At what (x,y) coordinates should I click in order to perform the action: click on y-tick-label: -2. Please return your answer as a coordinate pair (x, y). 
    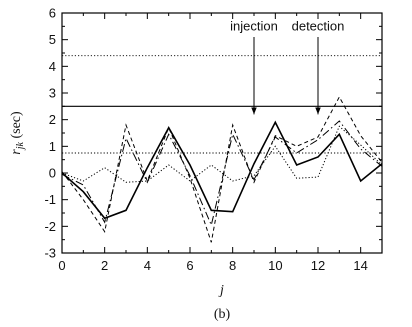
    Looking at the image, I should click on (50, 226).